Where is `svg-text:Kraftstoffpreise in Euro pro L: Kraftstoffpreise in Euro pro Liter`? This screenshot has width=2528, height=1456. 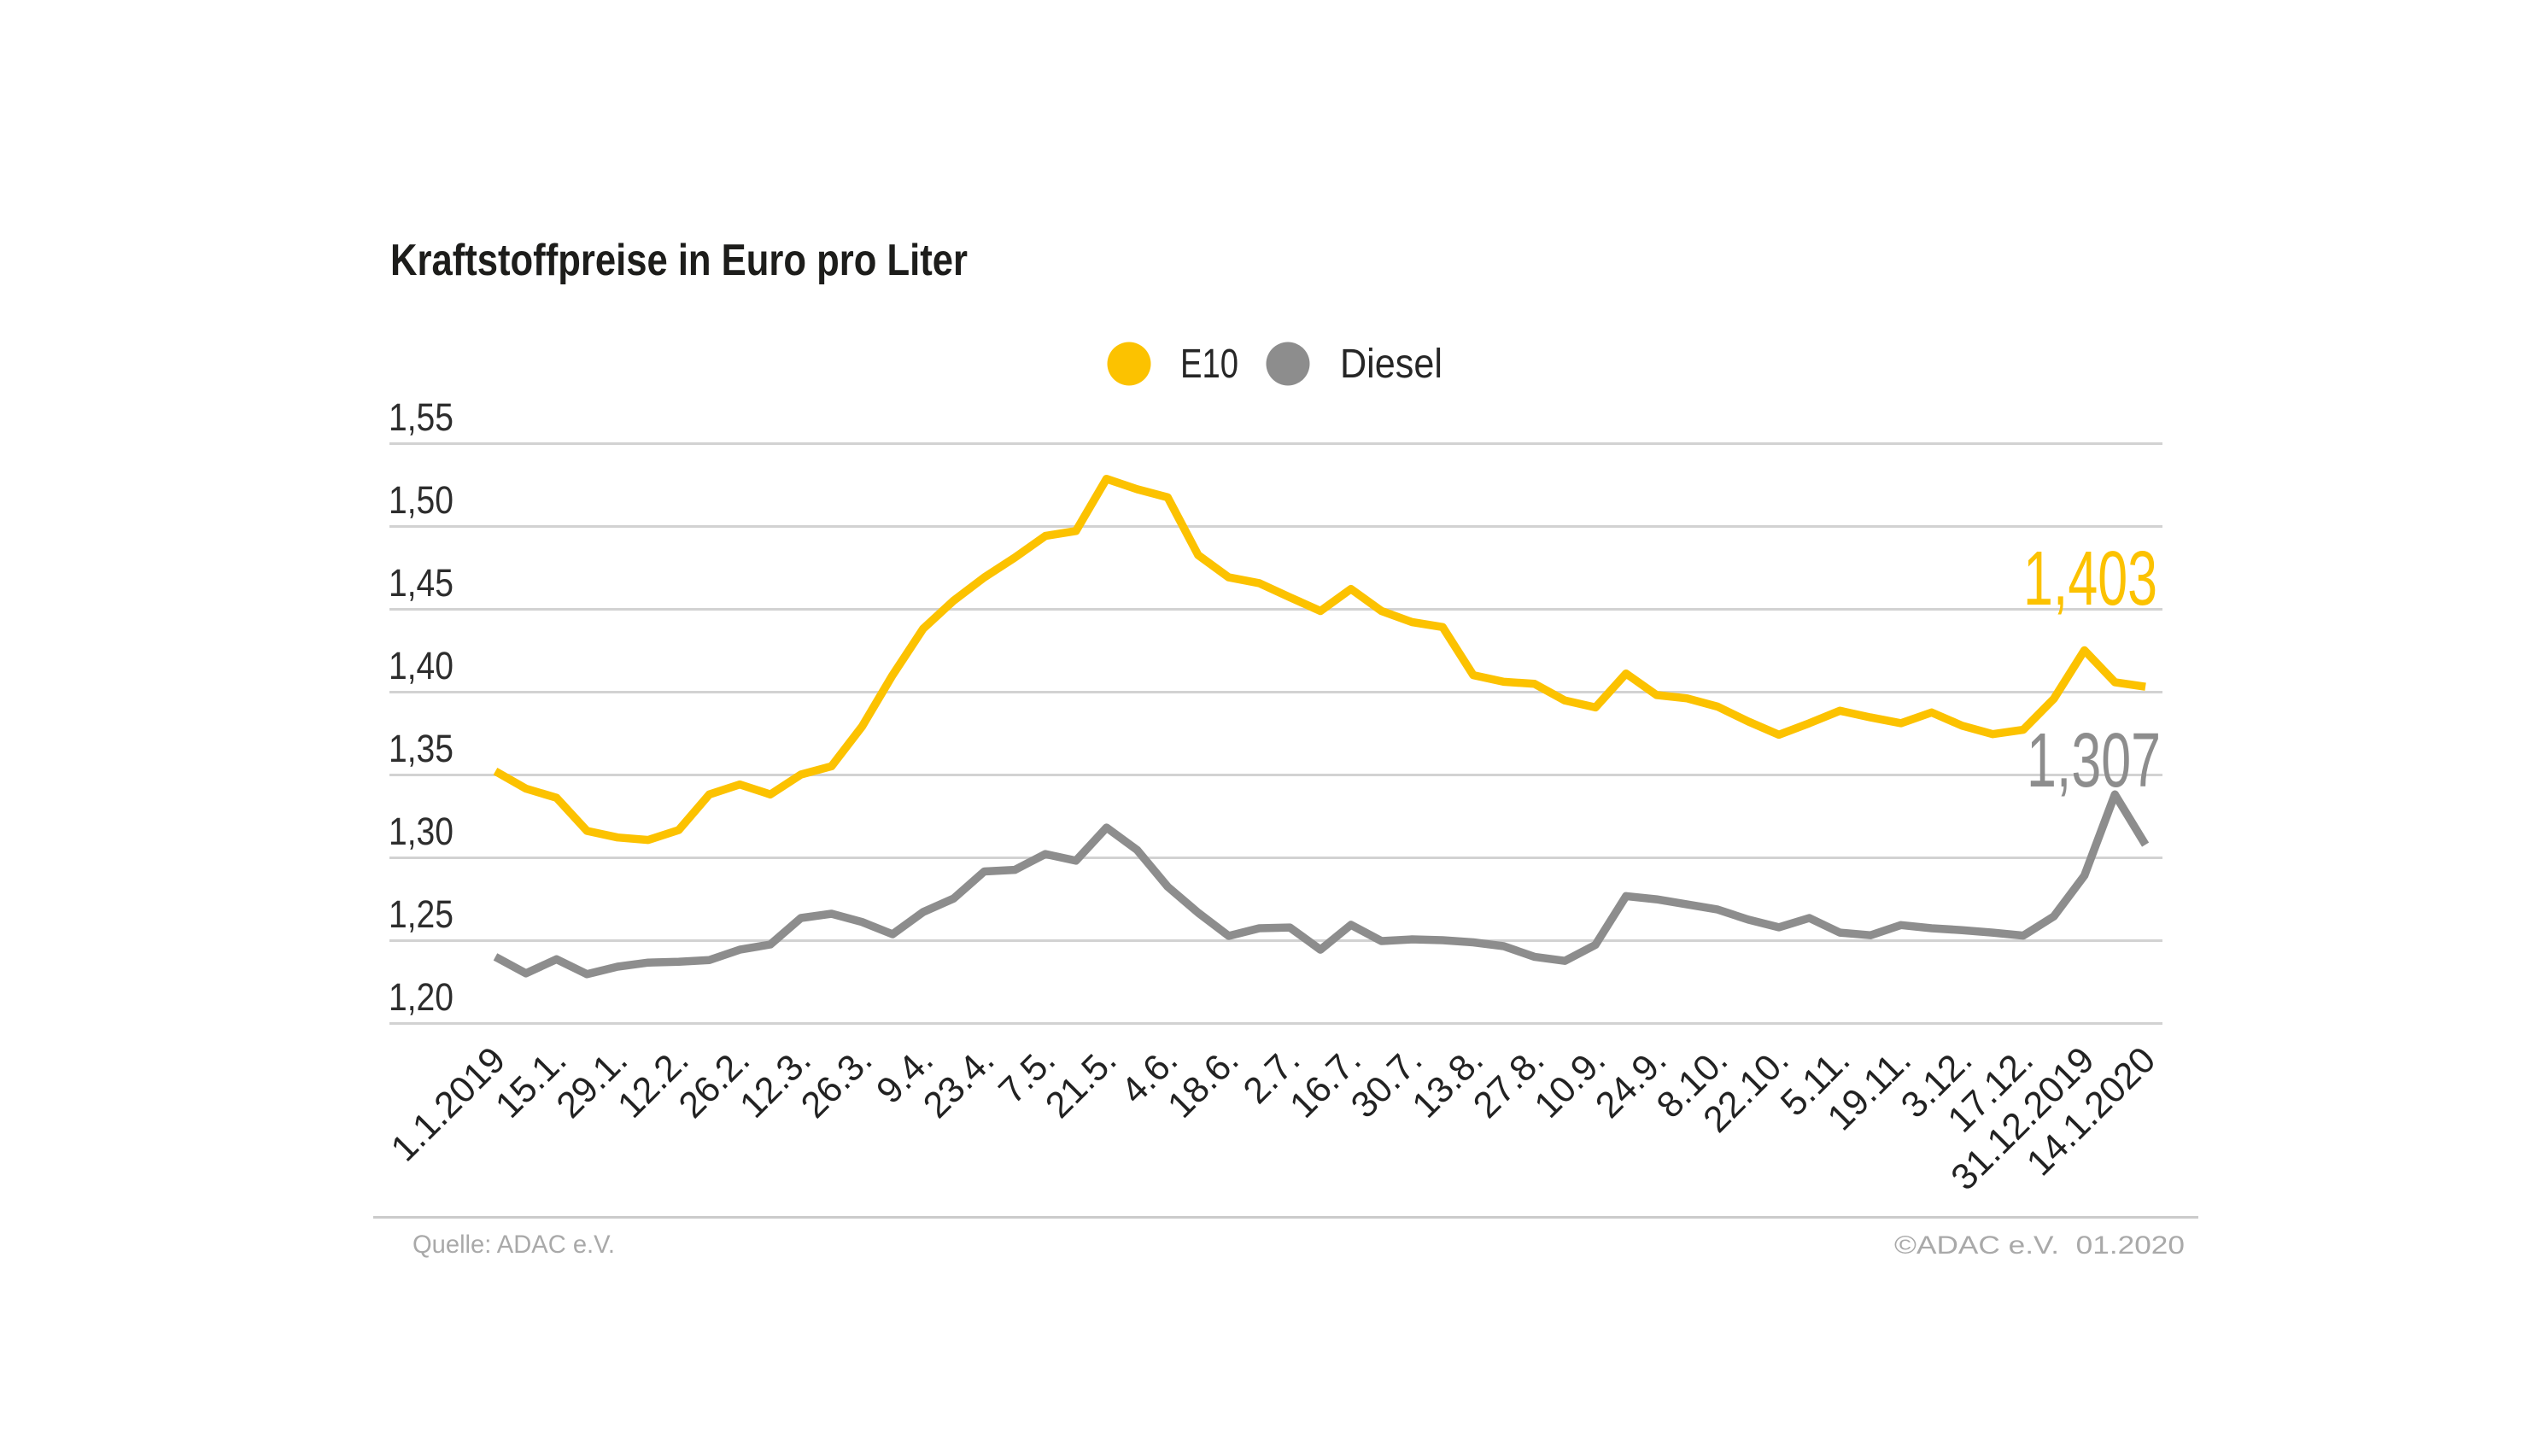 svg-text:Kraftstoffpreise in Euro pro L: Kraftstoffpreise in Euro pro Liter is located at coordinates (679, 260).